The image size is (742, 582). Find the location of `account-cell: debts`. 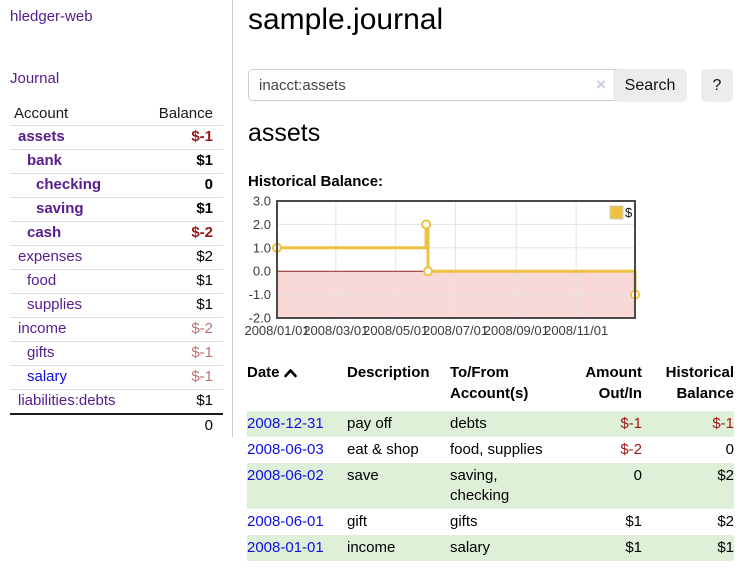

account-cell: debts is located at coordinates (468, 423).